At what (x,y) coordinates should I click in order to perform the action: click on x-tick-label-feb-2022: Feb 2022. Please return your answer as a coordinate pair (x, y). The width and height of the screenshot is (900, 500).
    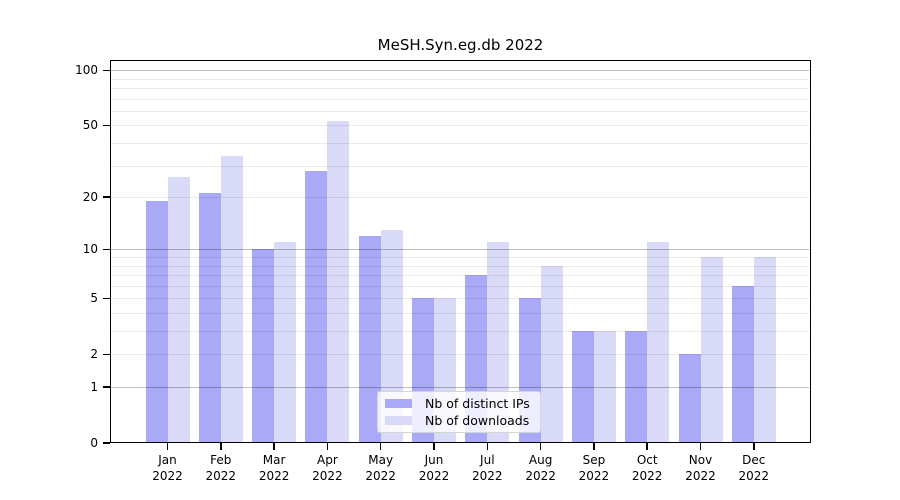
    Looking at the image, I should click on (221, 468).